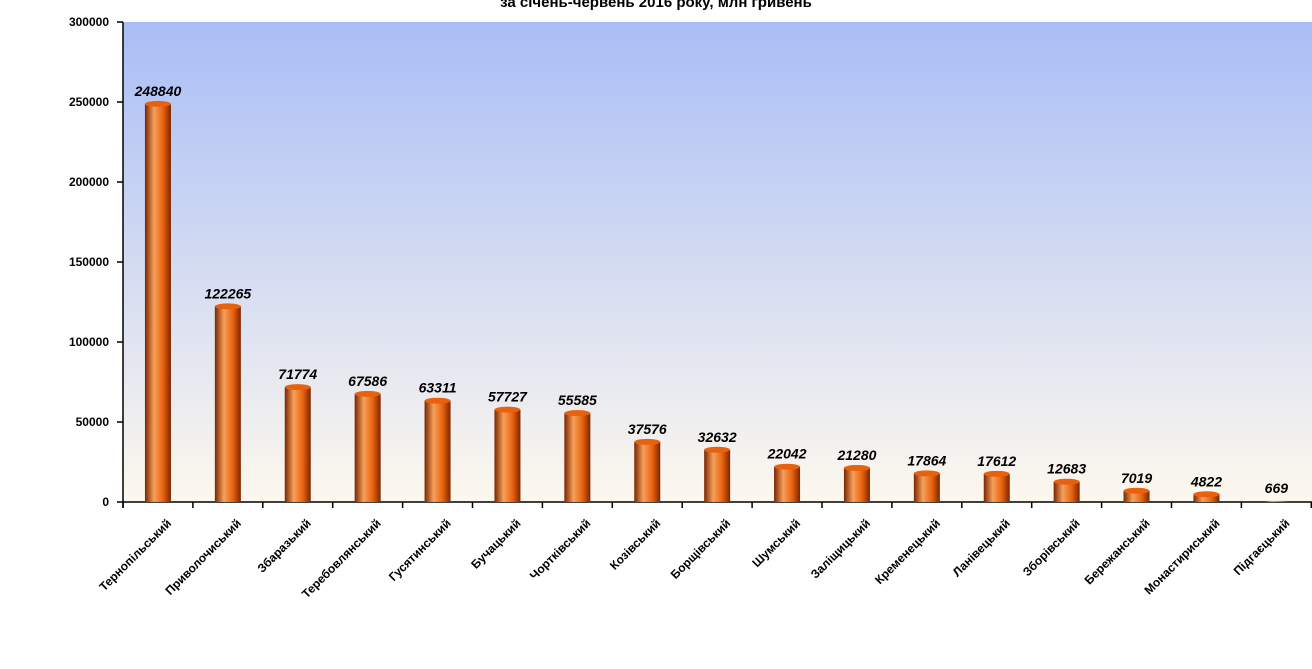  I want to click on data-label: 63311, so click(438, 388).